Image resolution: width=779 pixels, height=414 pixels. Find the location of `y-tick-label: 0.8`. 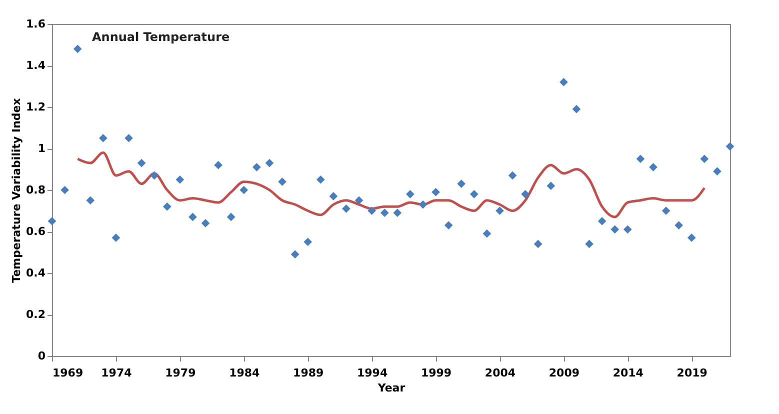

y-tick-label: 0.8 is located at coordinates (36, 190).